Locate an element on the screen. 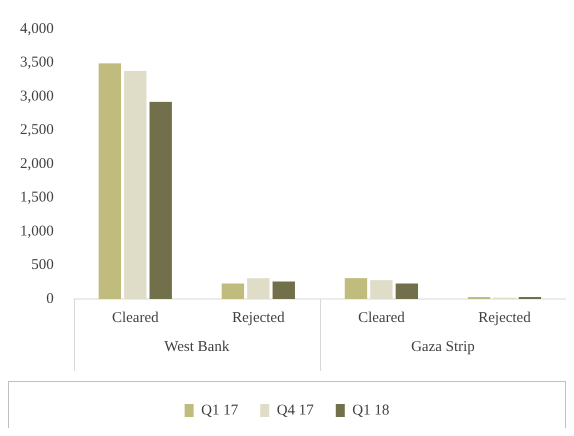  y-tick-label: 3,000 is located at coordinates (37, 96).